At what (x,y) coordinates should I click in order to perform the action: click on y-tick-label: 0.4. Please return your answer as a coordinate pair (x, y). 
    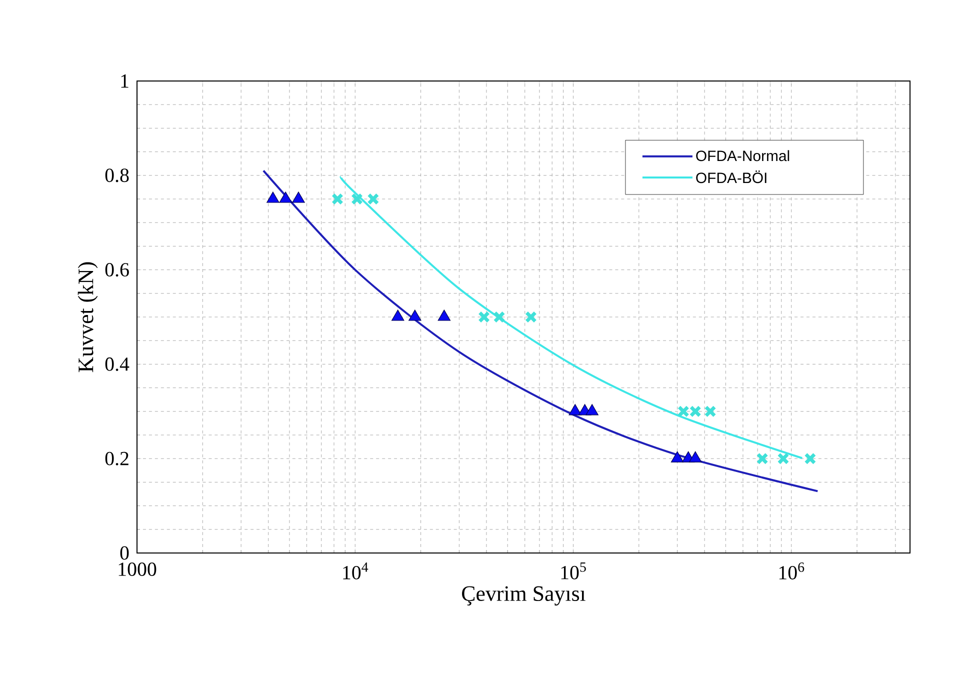
    Looking at the image, I should click on (117, 364).